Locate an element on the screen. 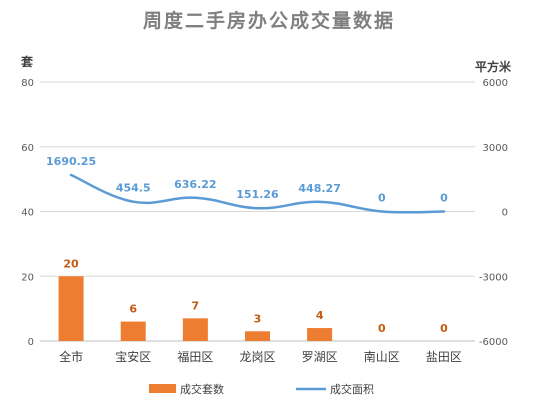  bar-data-label: 6 is located at coordinates (133, 309).